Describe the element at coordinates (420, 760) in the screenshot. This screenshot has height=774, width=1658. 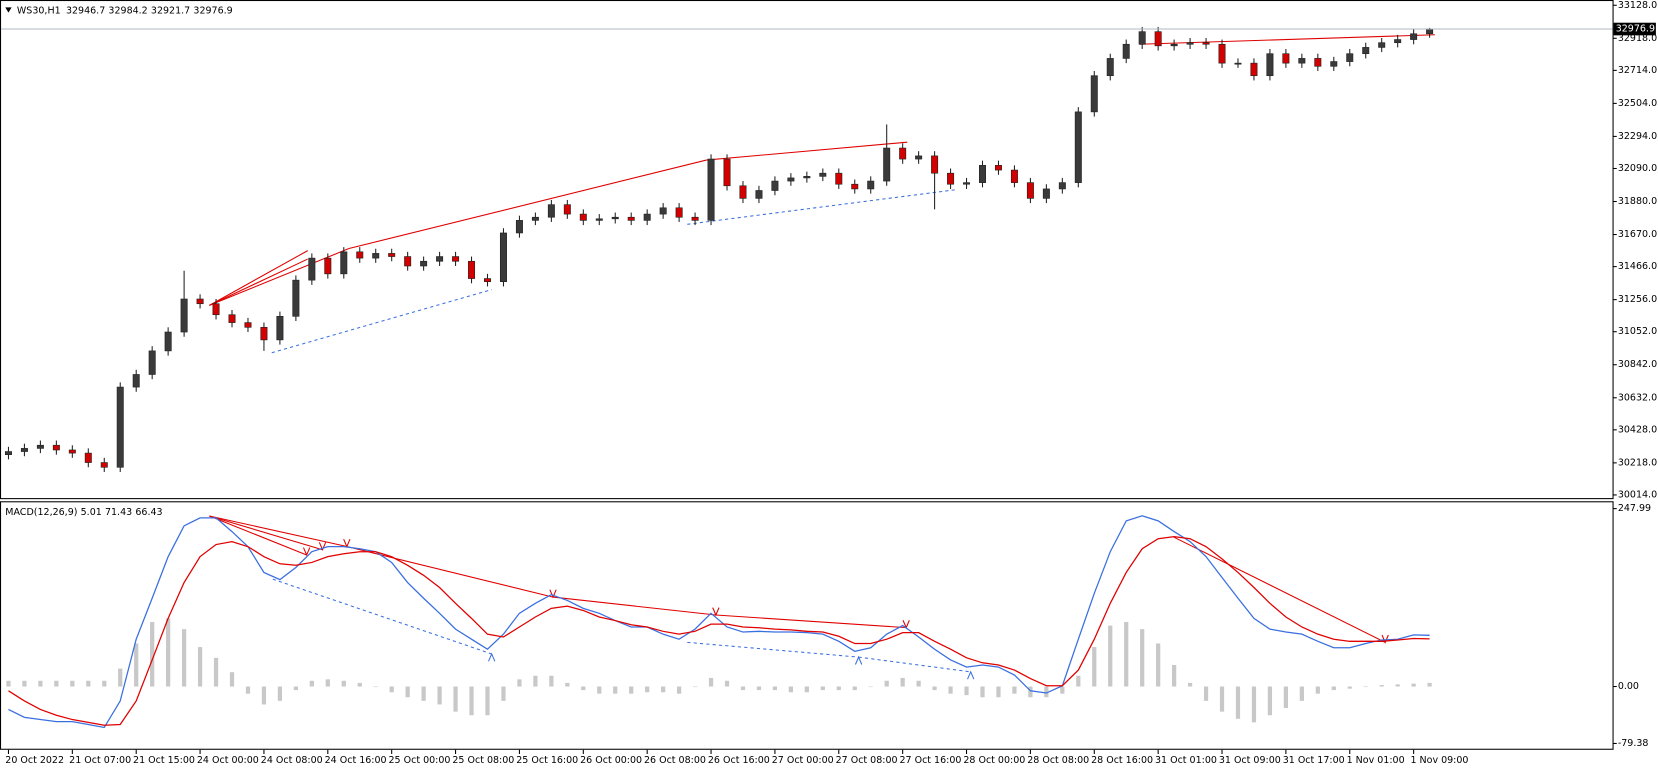
I see `x-tick-label: 25 Oct 00:00` at that location.